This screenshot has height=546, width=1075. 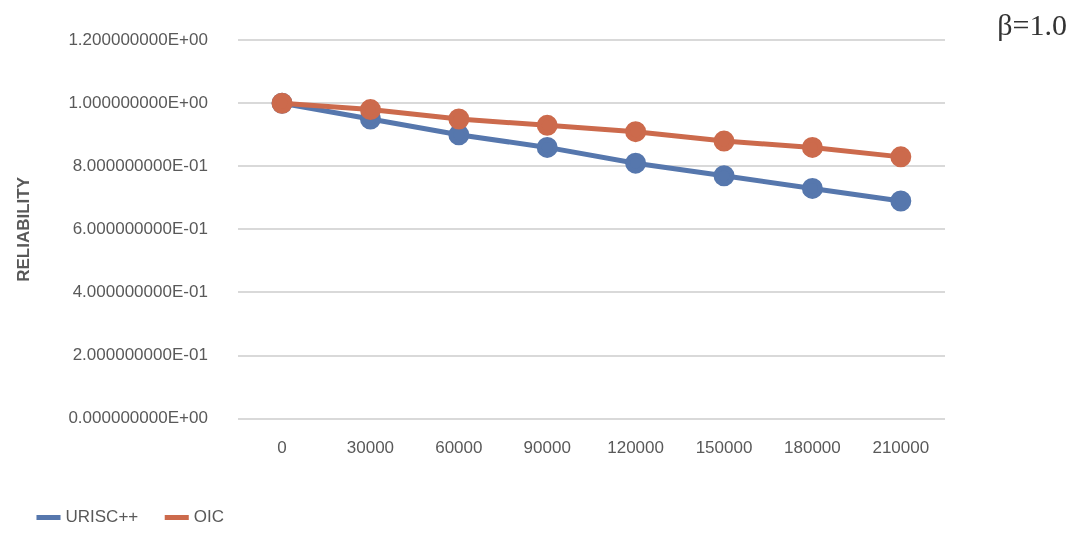 I want to click on legend-label: URISC++, so click(x=102, y=517).